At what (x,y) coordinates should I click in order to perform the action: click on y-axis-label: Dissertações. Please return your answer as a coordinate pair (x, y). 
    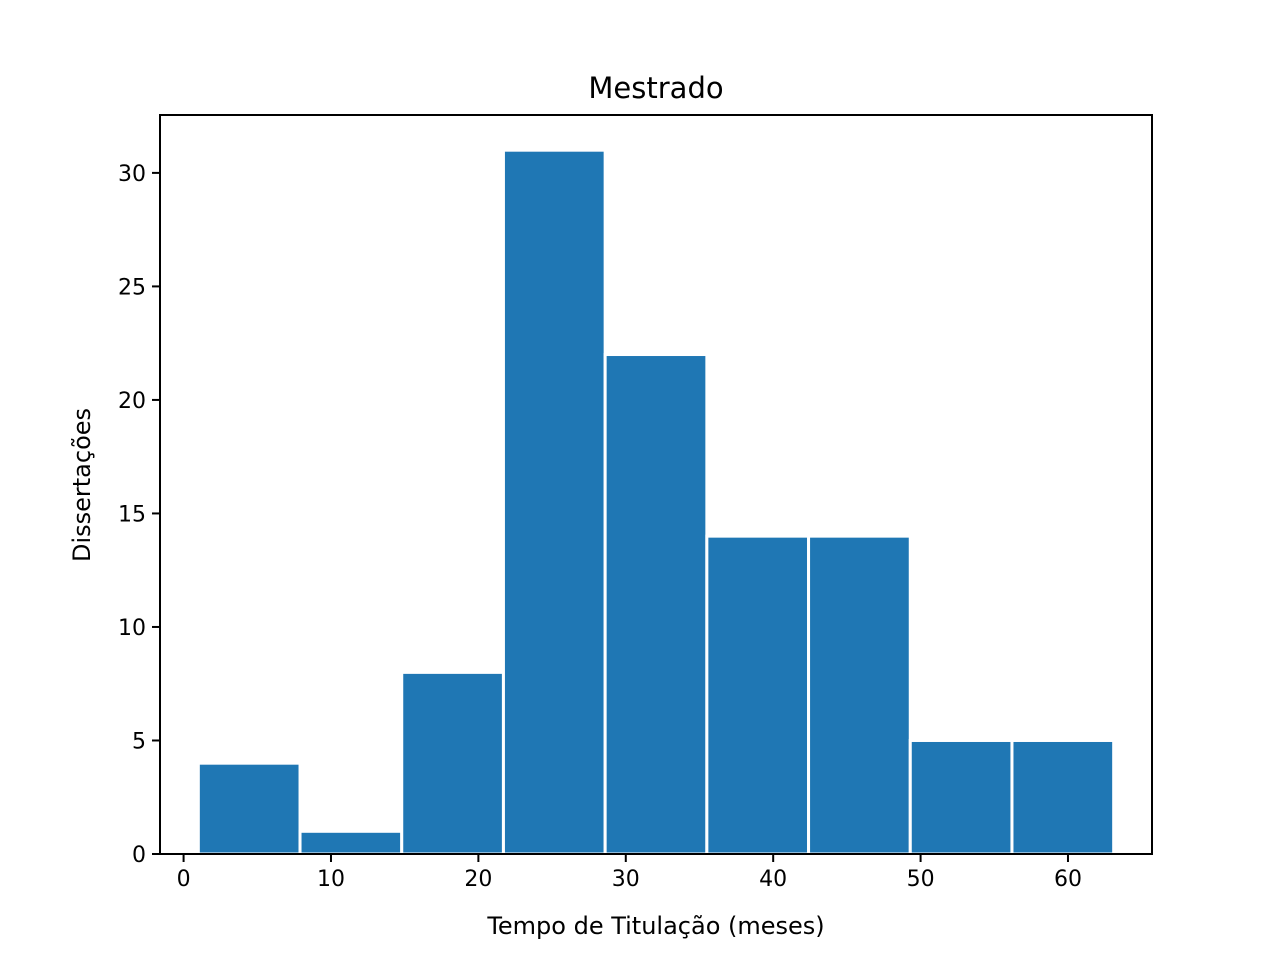
    Looking at the image, I should click on (82, 485).